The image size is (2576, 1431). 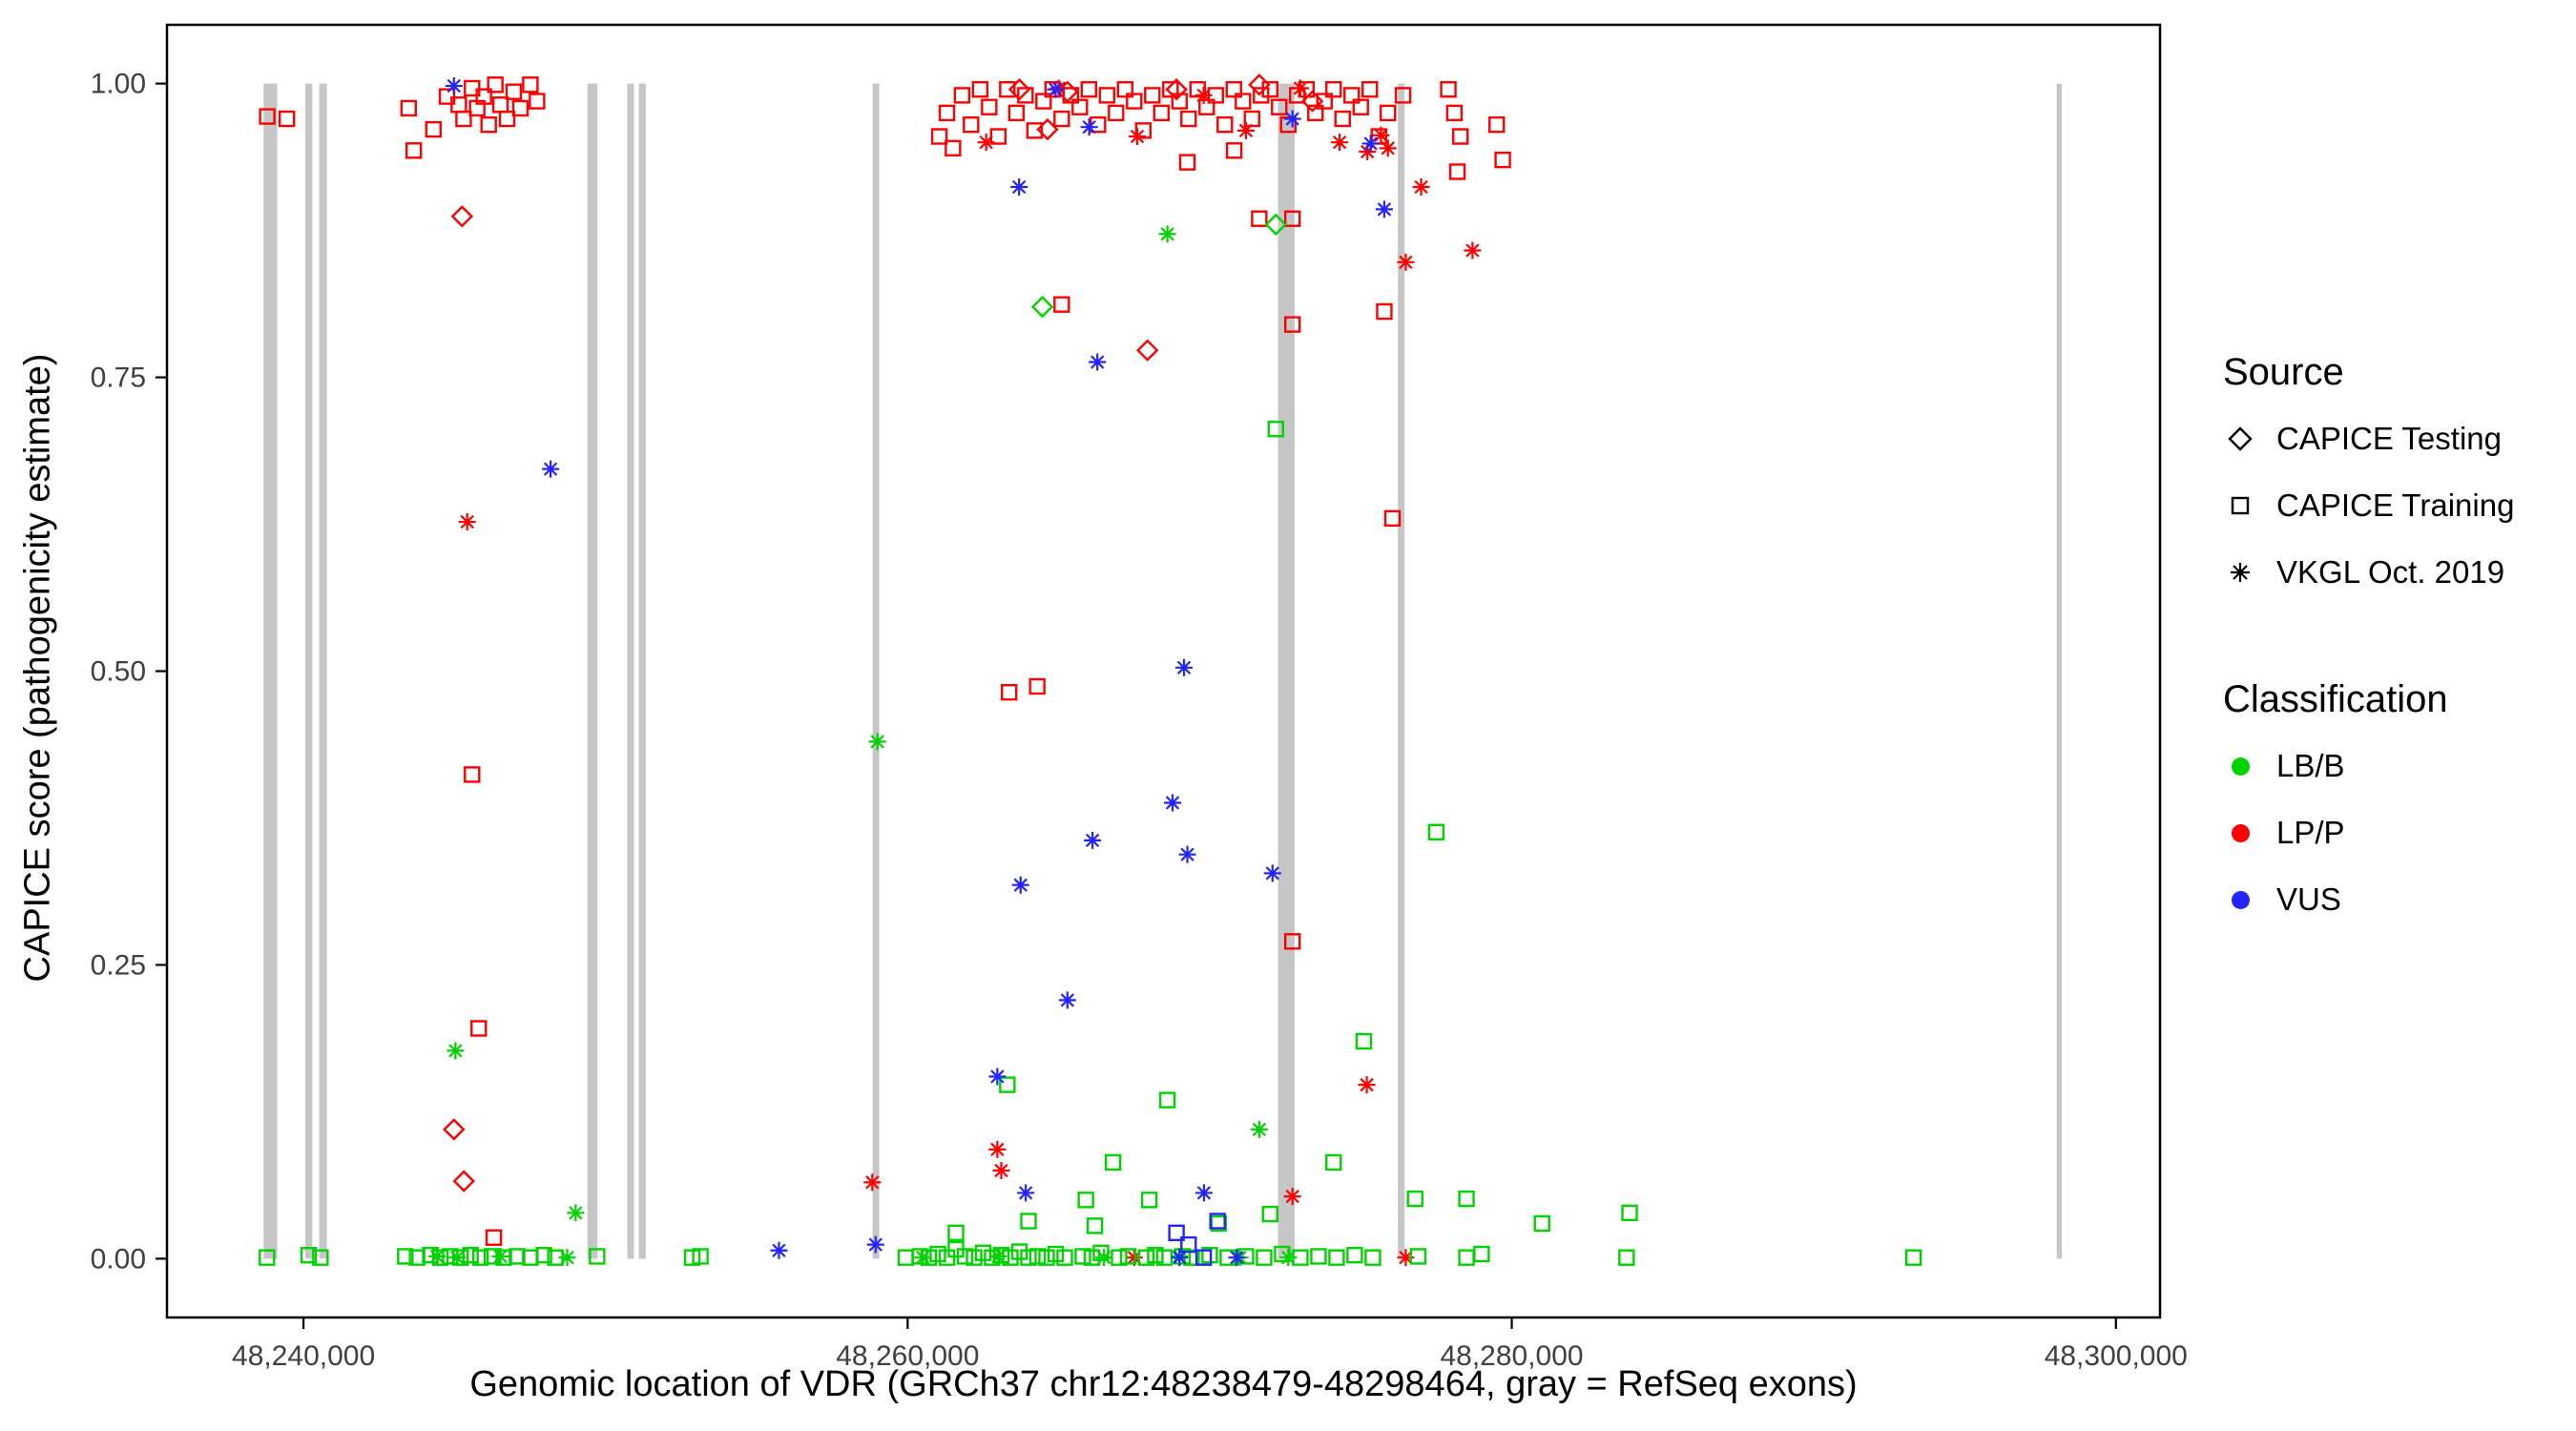 What do you see at coordinates (303, 1356) in the screenshot?
I see `x-tick-label: 48,240,000` at bounding box center [303, 1356].